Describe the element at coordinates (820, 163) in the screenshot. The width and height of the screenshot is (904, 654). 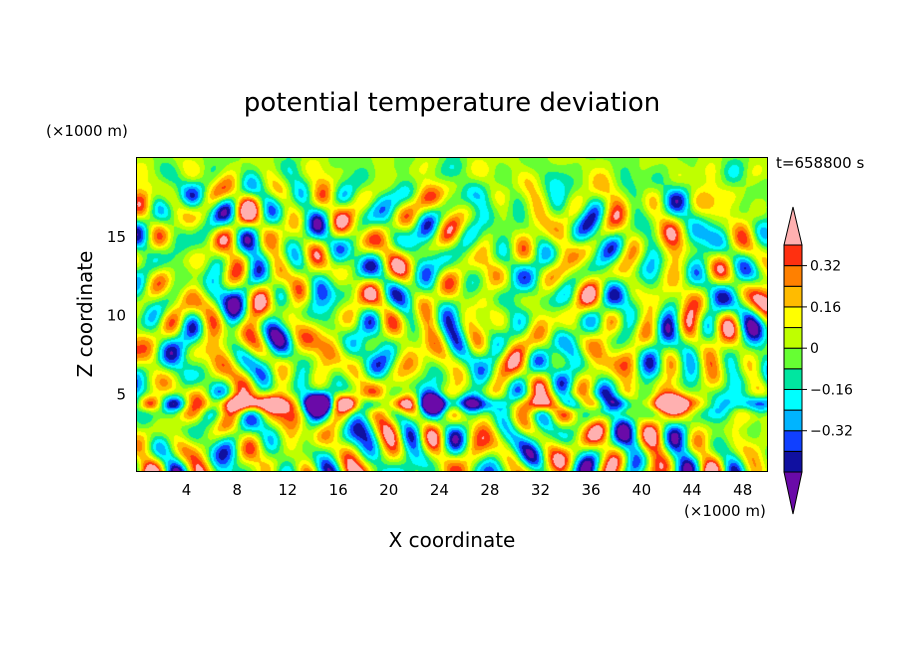
I see `time-label: t=658800 s` at that location.